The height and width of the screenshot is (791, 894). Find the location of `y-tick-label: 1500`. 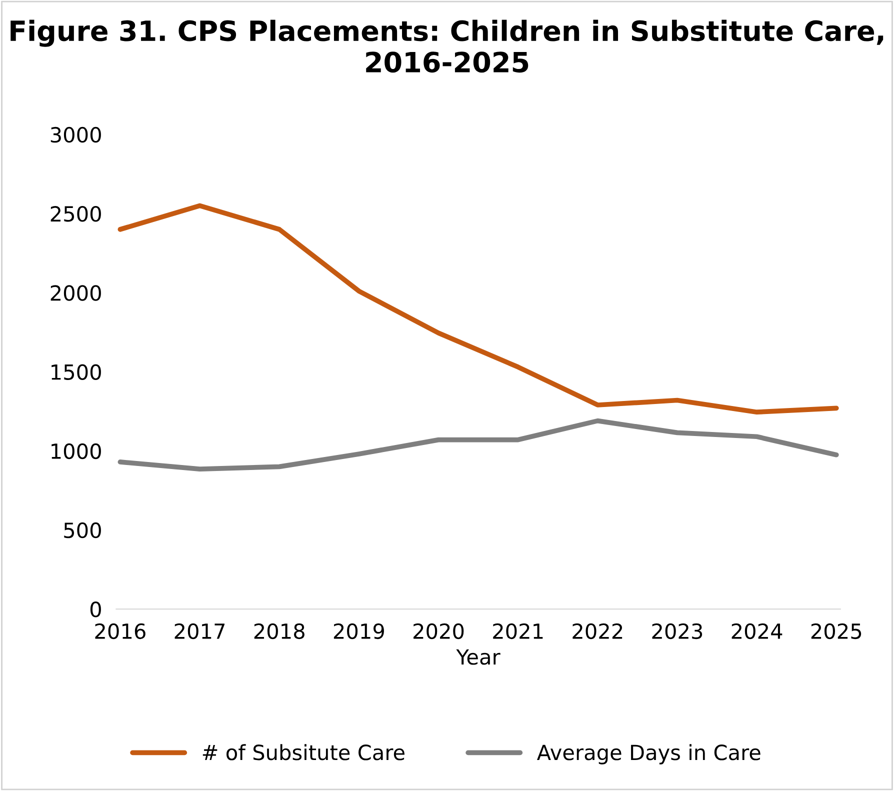

y-tick-label: 1500 is located at coordinates (76, 372).